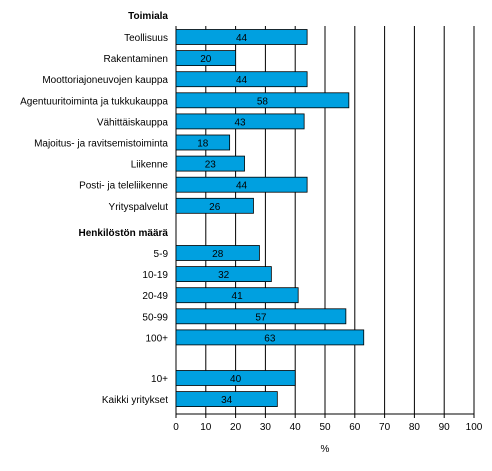 This screenshot has height=471, width=492. What do you see at coordinates (325, 427) in the screenshot?
I see `x-tick-label: 50` at bounding box center [325, 427].